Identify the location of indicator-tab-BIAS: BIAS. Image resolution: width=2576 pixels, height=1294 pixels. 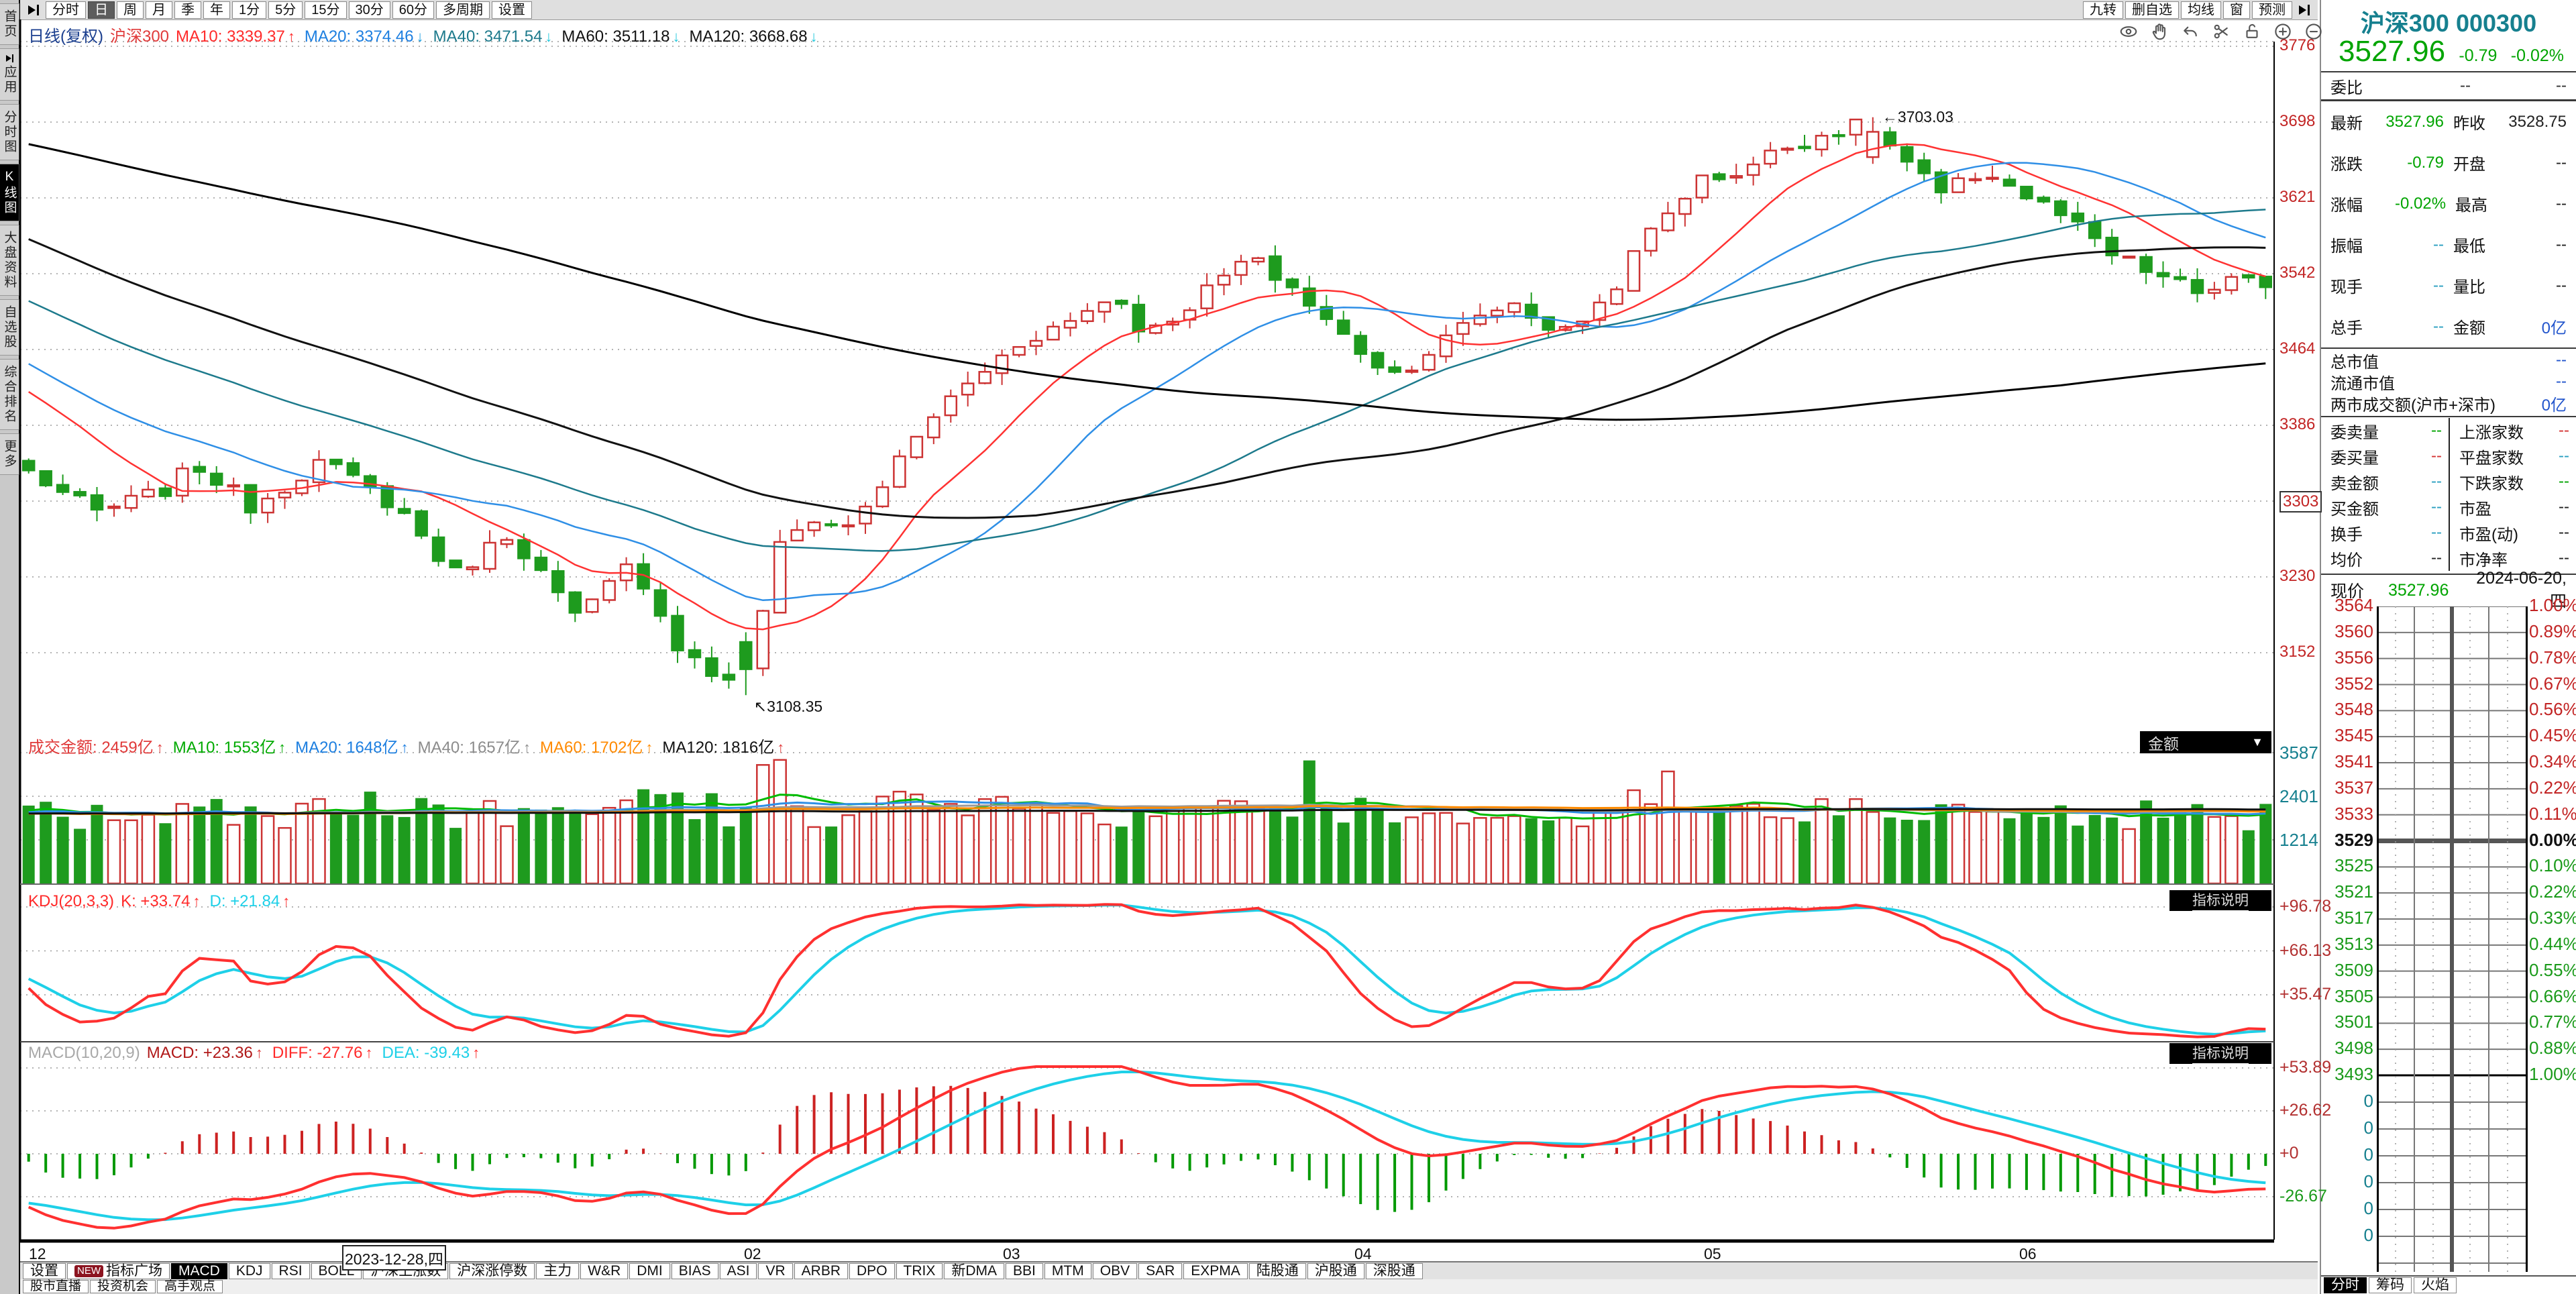
(694, 1270).